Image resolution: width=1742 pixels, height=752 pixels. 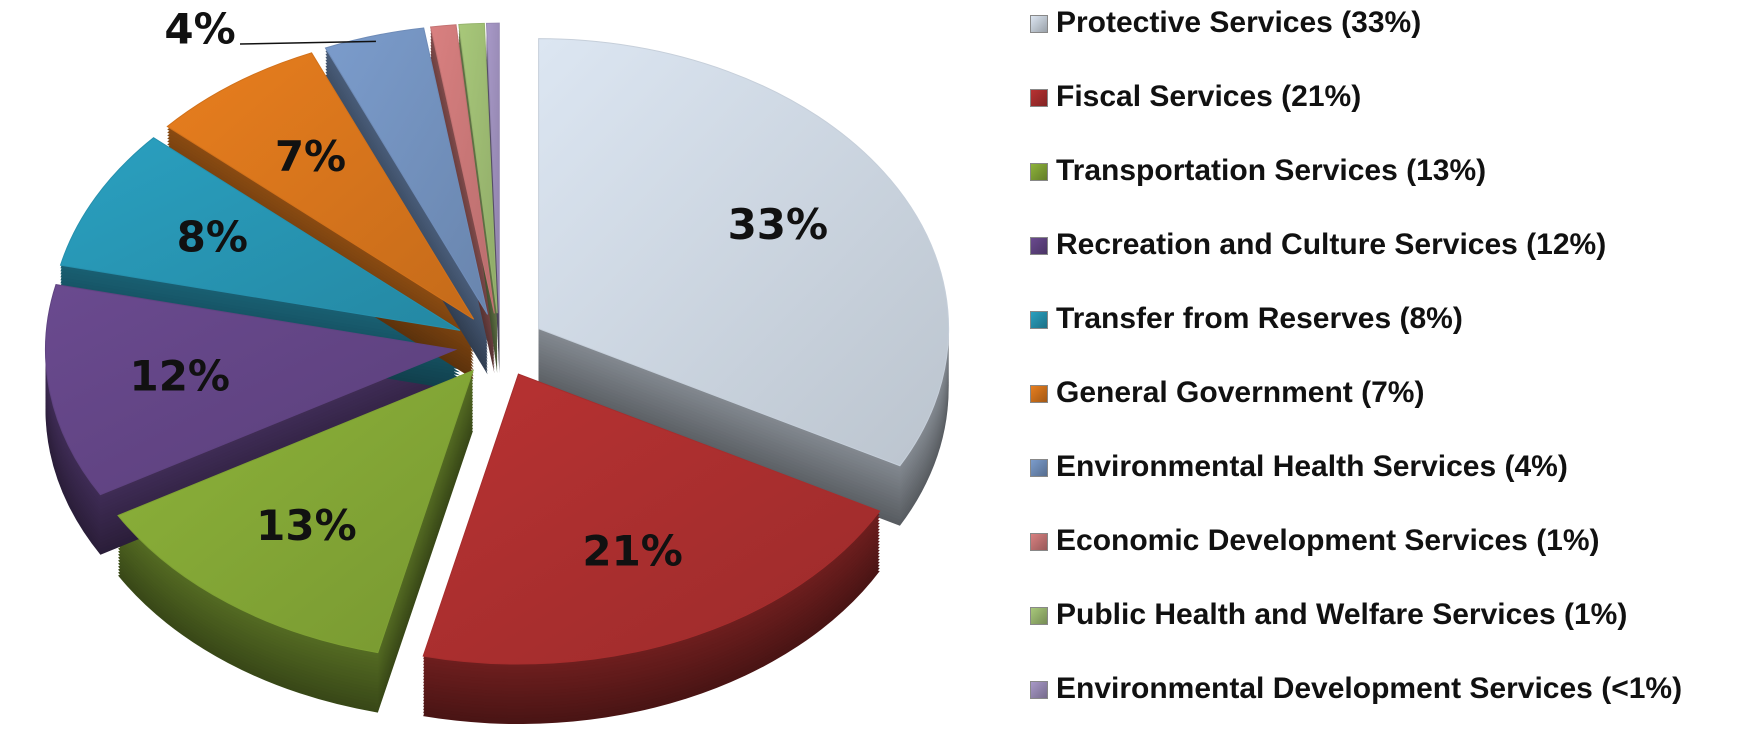 I want to click on slice-label: 8%, so click(x=212, y=236).